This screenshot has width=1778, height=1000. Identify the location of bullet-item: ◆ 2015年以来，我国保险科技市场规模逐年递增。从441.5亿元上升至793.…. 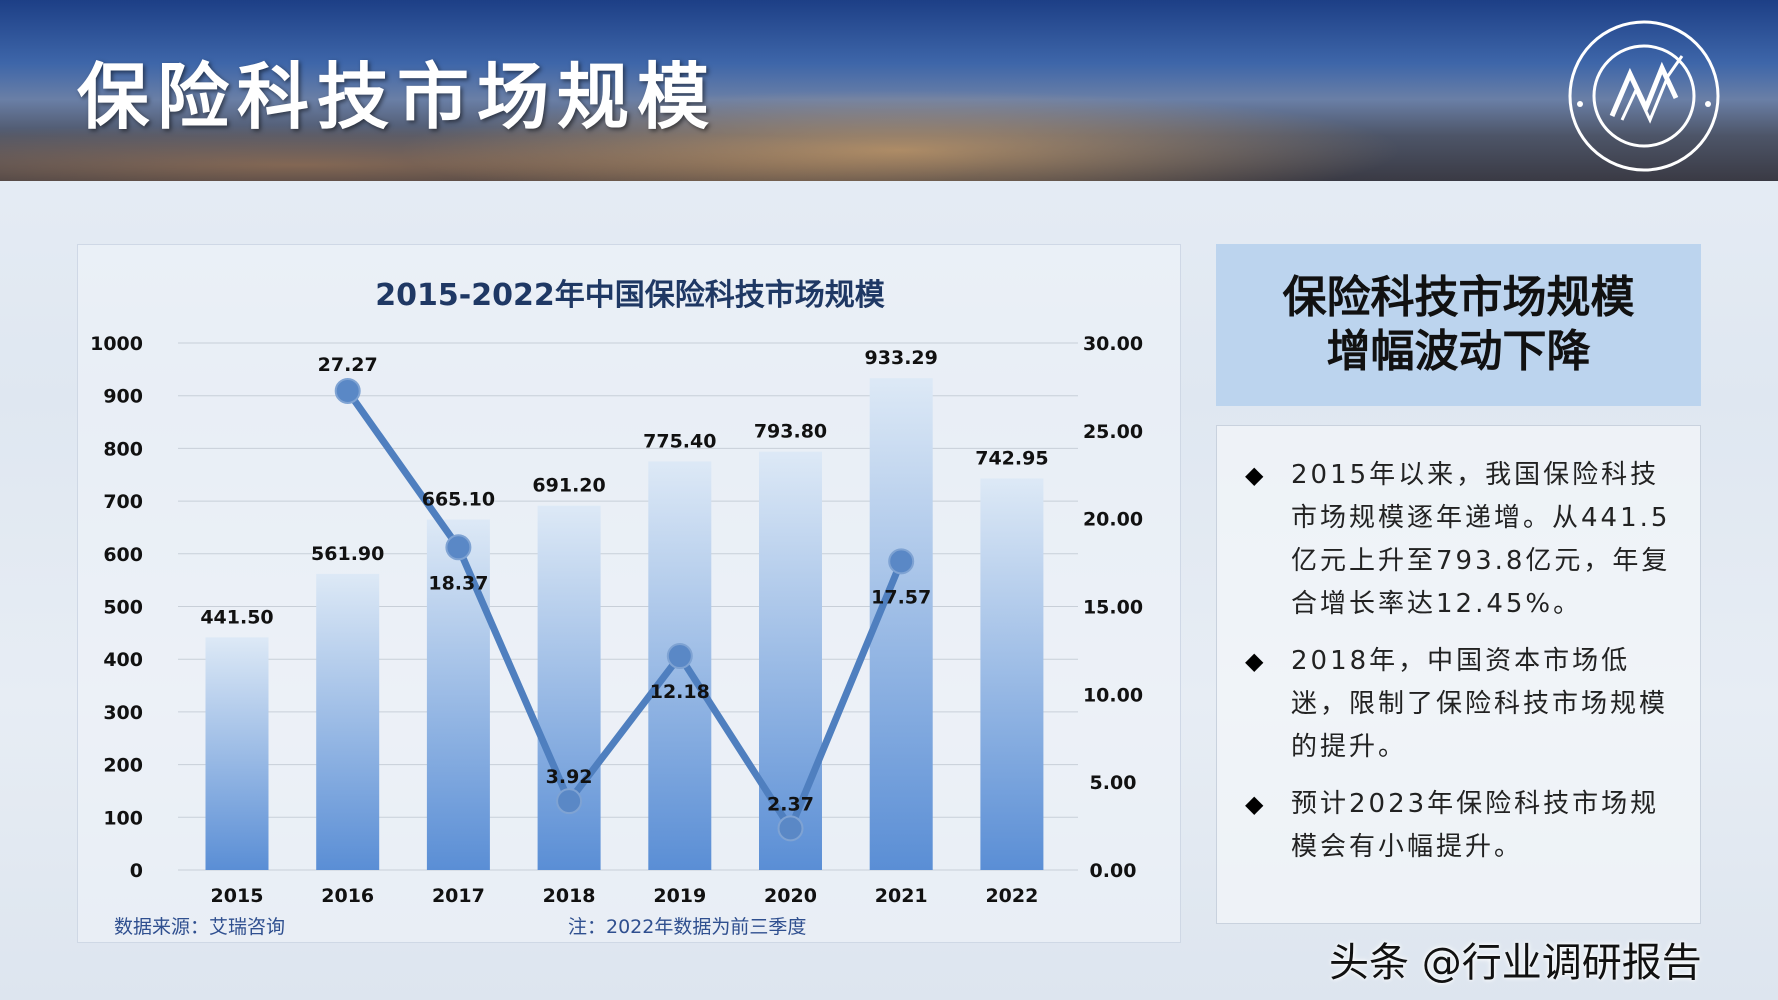
(1462, 540).